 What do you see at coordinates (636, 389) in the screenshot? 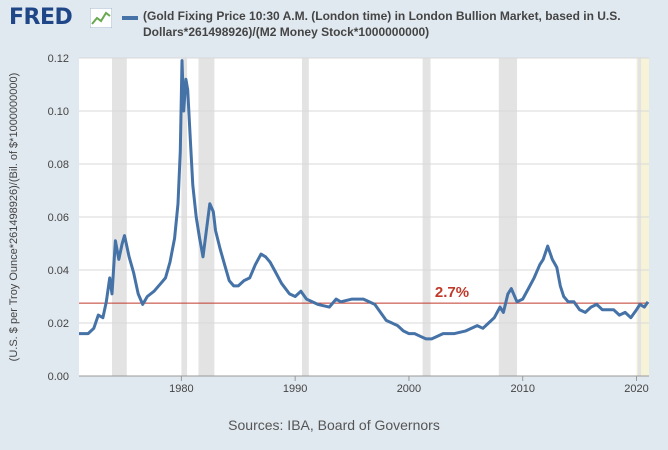
I see `x-tick-label: 2020` at bounding box center [636, 389].